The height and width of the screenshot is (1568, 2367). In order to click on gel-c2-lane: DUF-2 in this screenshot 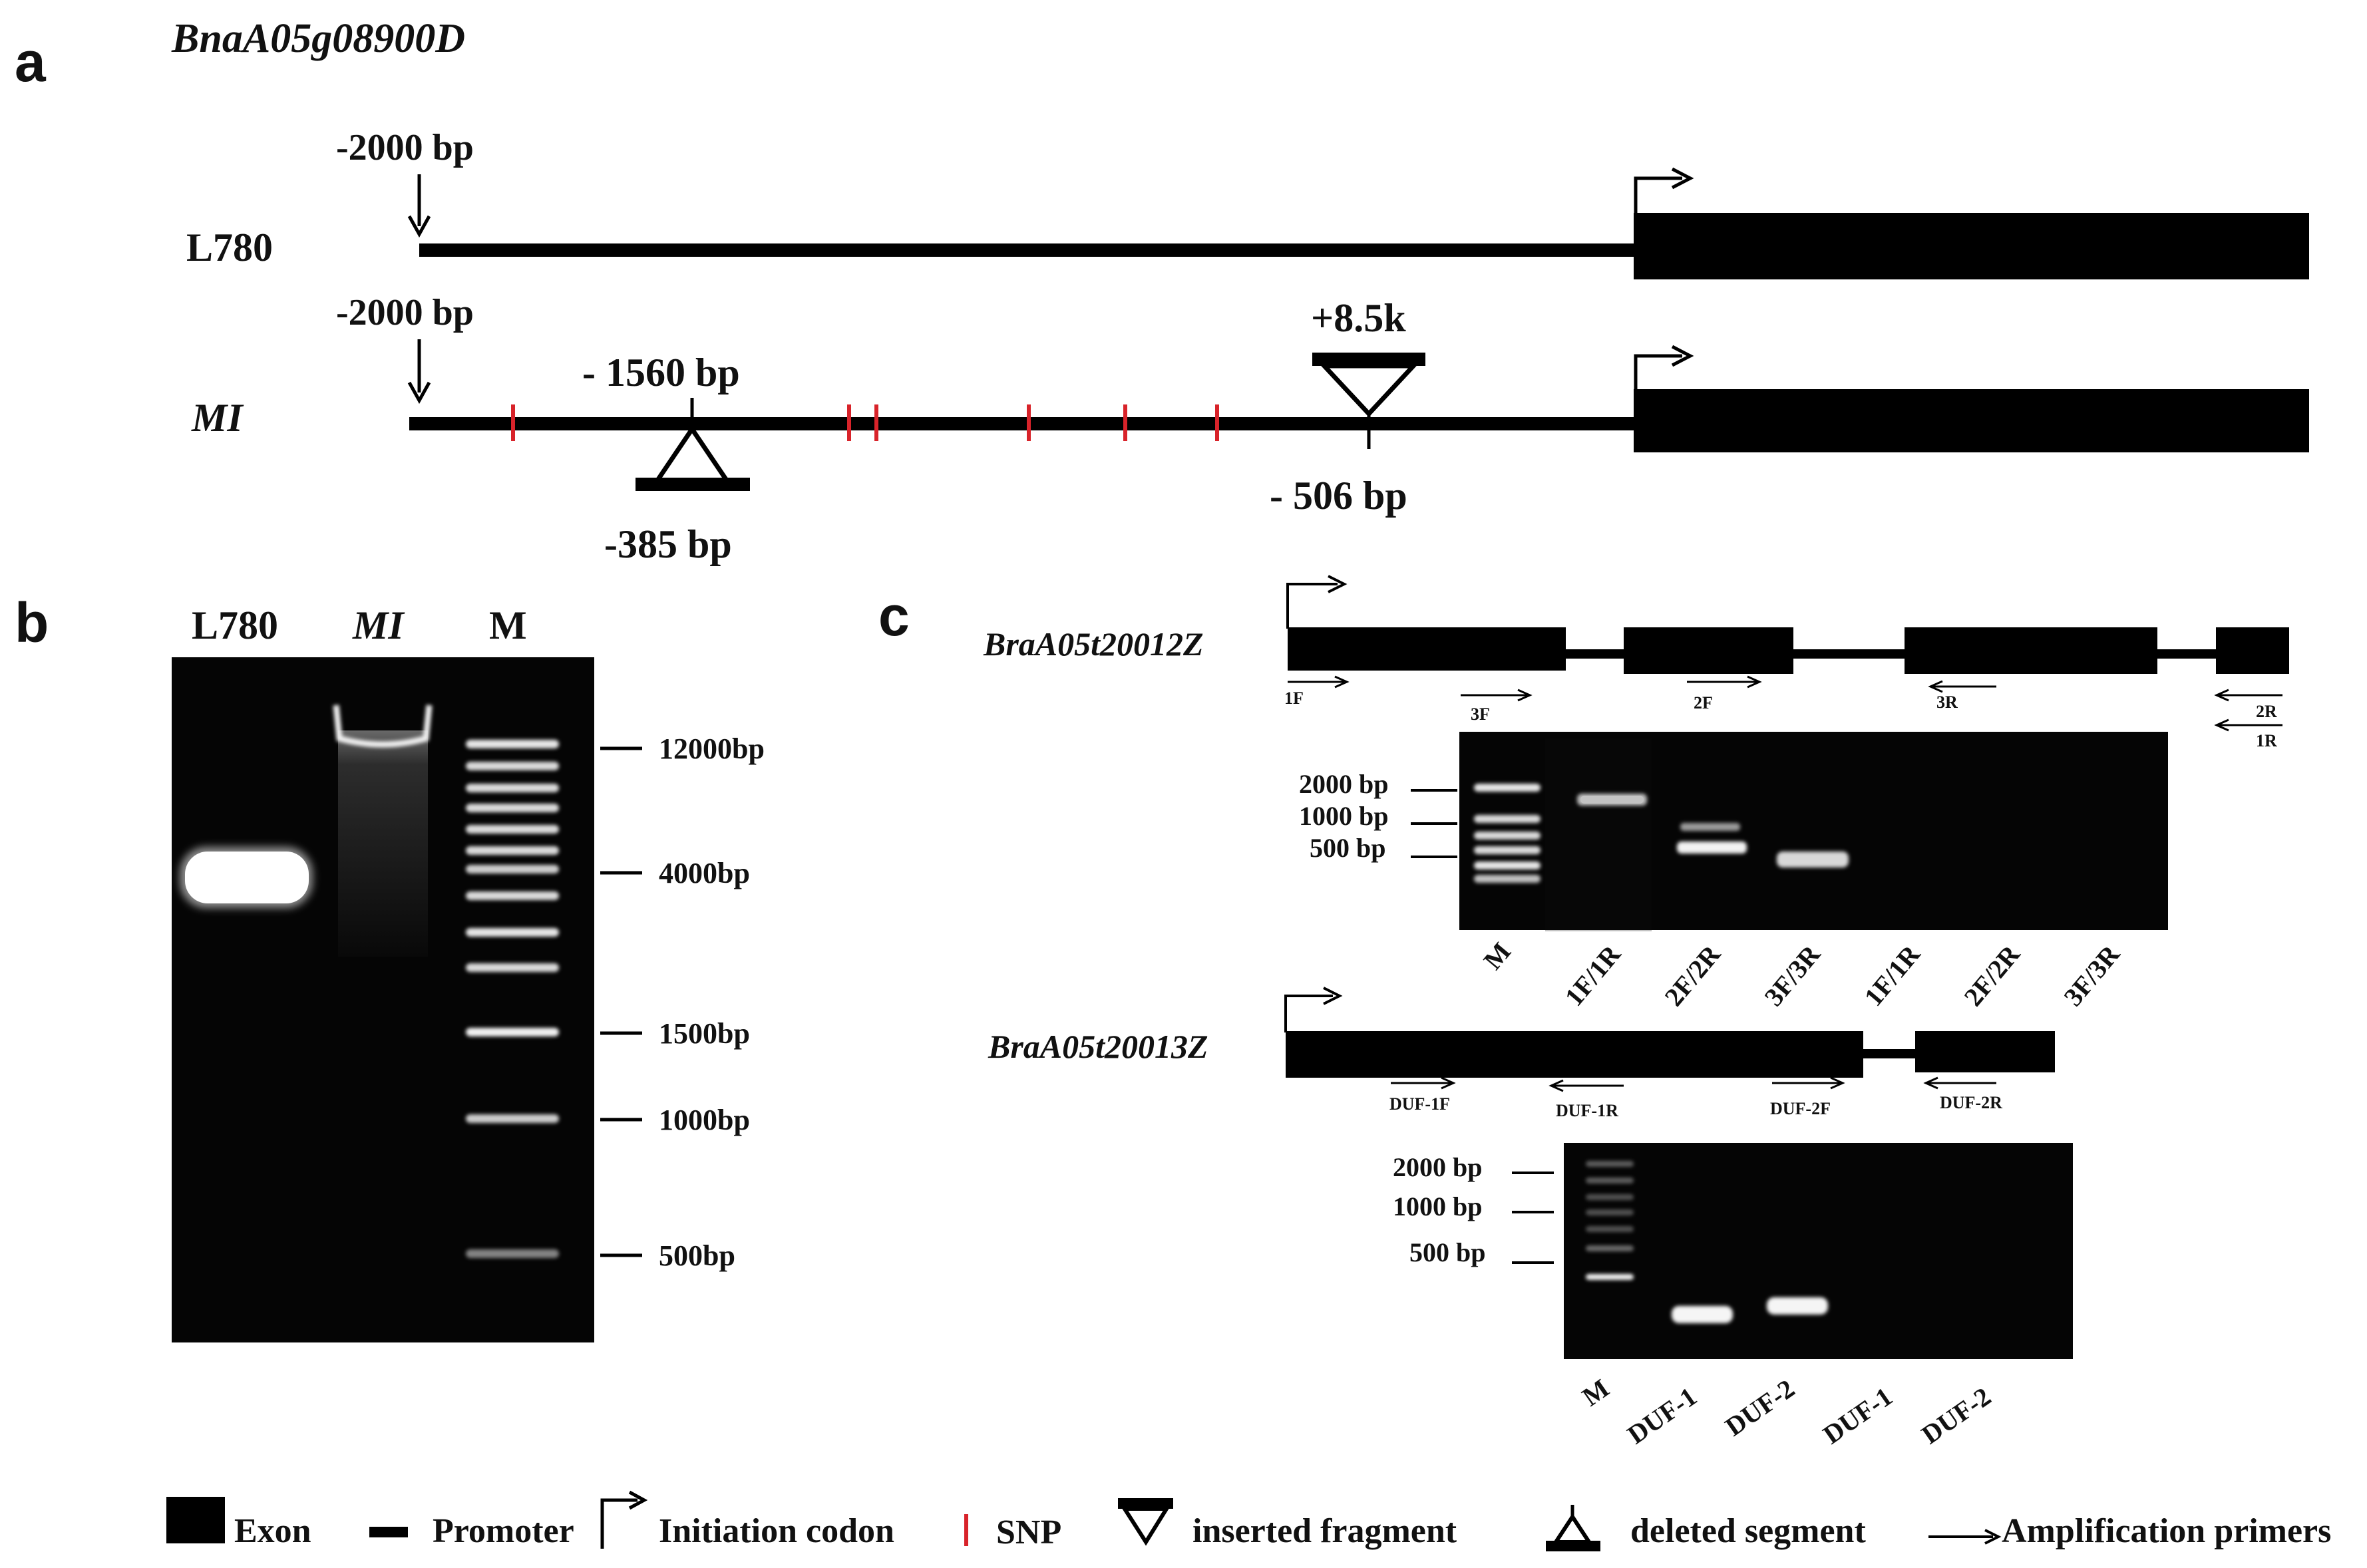, I will do `click(1759, 1407)`.